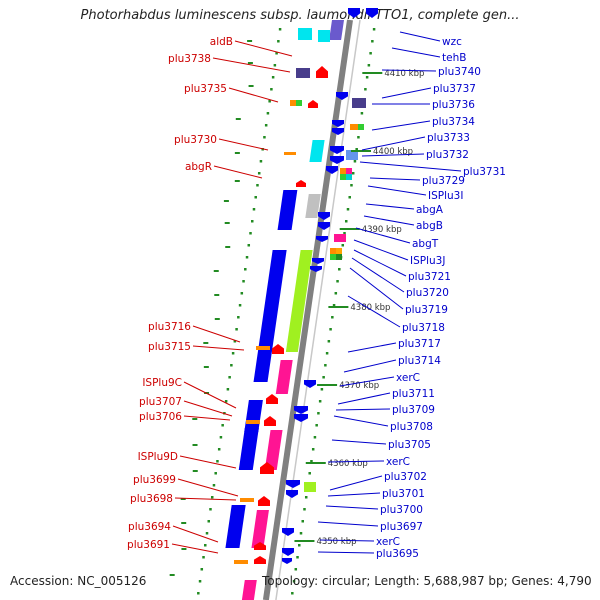 This screenshot has height=600, width=600. I want to click on left-gene-label: plu3706, so click(160, 417).